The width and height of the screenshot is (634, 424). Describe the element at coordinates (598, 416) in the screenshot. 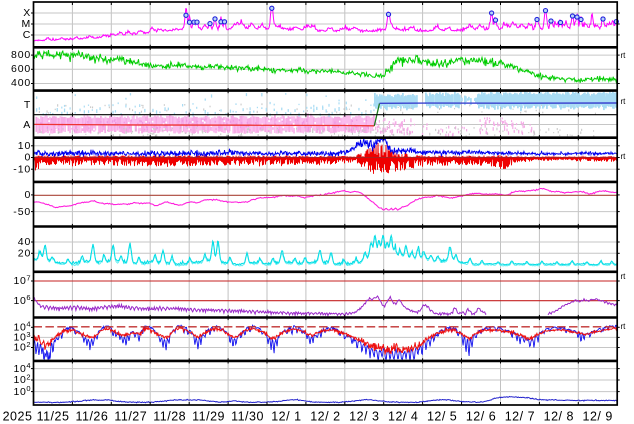

I see `svg-text: 12/ 9` at that location.